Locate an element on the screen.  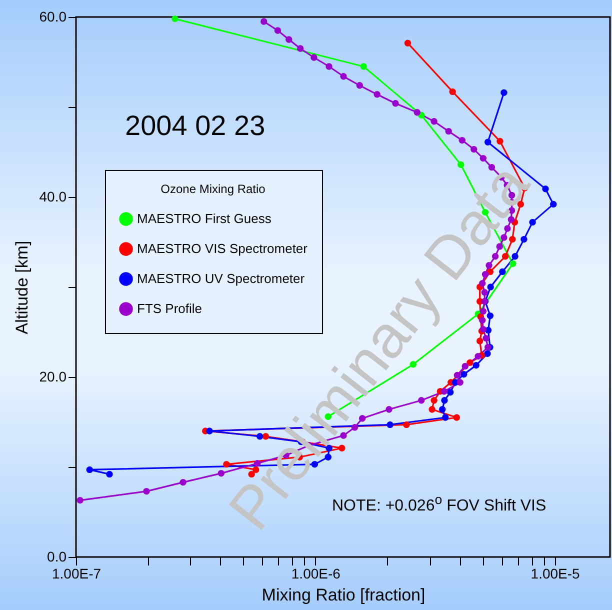
y-tick-label: 40.0 is located at coordinates (53, 196).